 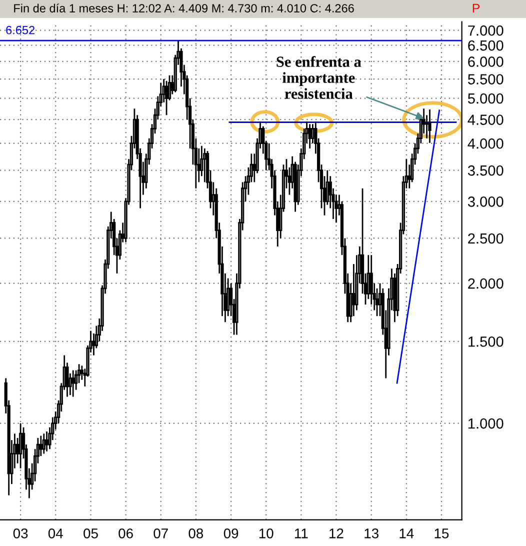 I want to click on y-tick-label: 1.000, so click(x=486, y=423).